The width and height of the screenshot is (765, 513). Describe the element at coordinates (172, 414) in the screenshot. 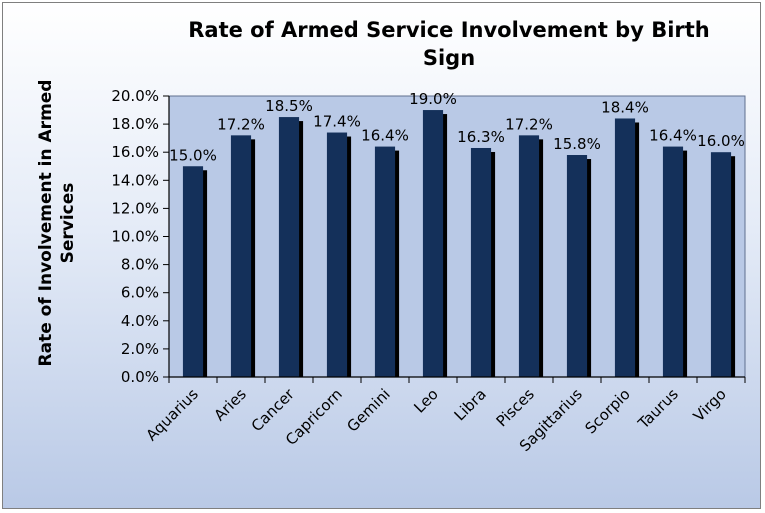

I see `x-tick-label-aquarius: Aquarius` at that location.